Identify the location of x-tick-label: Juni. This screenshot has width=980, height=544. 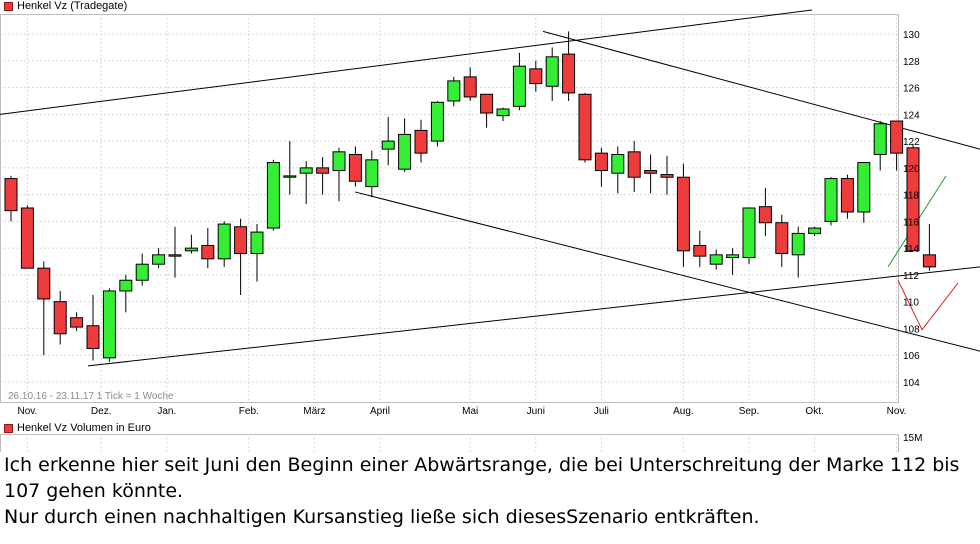
(536, 411).